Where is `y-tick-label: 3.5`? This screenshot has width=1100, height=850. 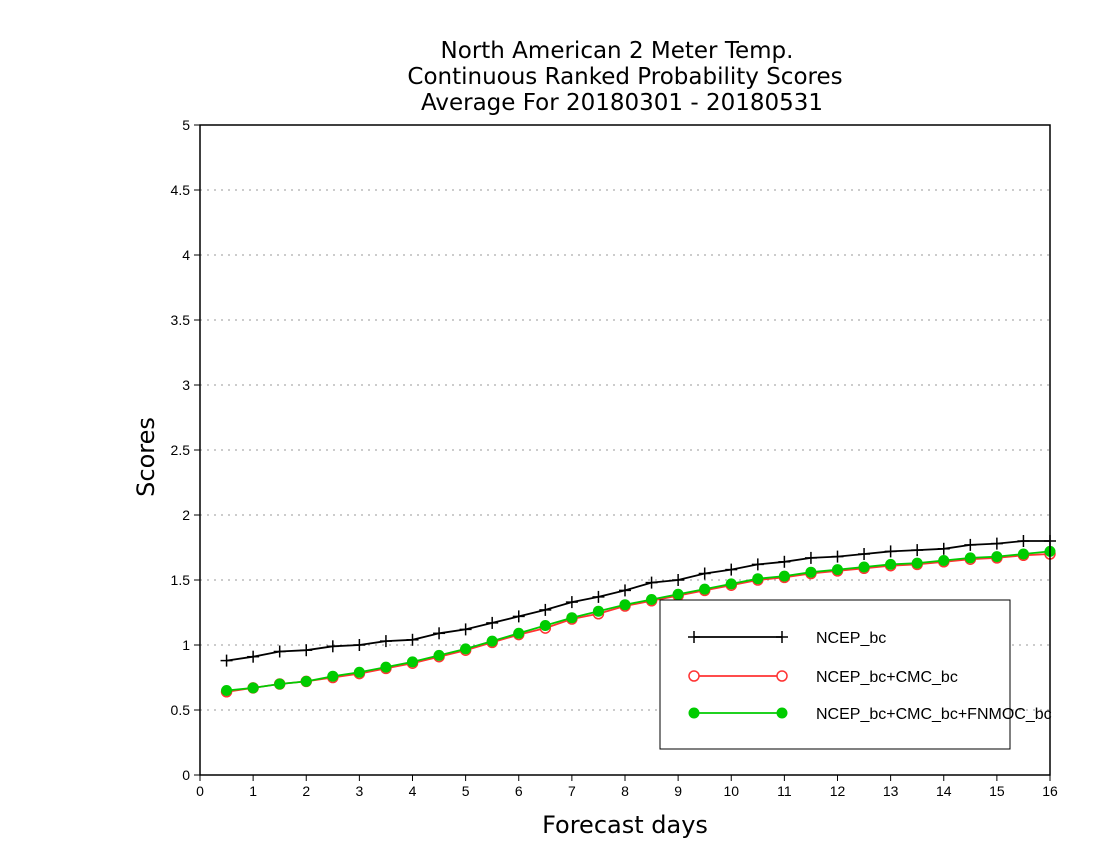
y-tick-label: 3.5 is located at coordinates (181, 320).